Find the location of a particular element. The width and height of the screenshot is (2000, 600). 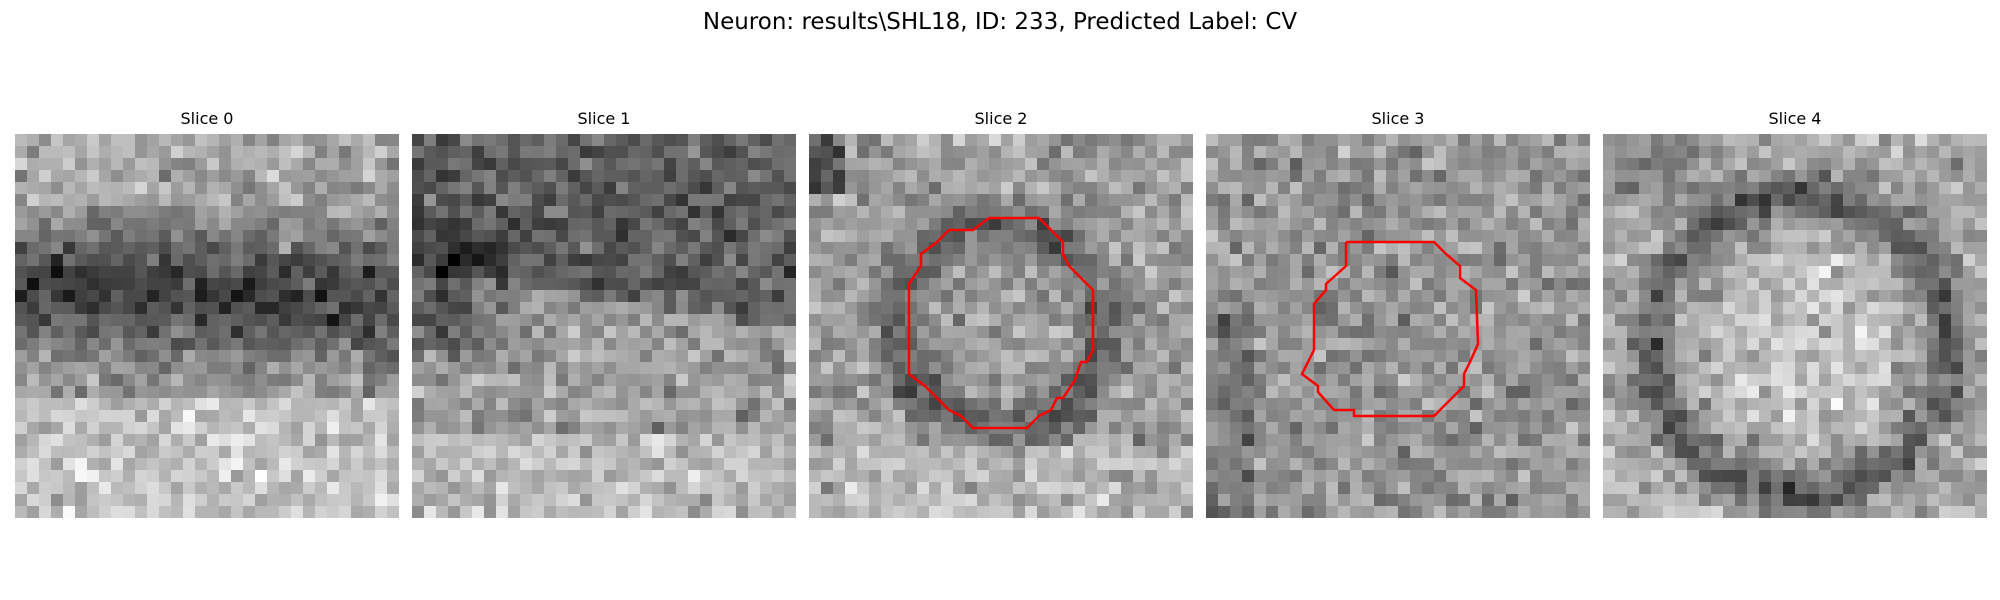

slice-panel-2: Slice 2 is located at coordinates (1001, 313).